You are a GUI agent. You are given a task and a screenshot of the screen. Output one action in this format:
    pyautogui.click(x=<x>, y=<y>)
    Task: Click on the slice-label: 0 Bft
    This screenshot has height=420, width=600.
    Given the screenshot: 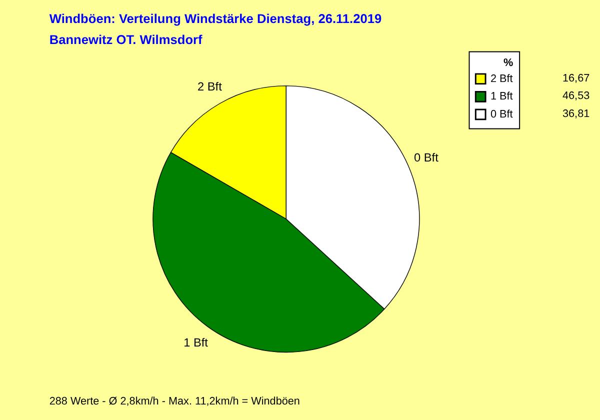 What is the action you would take?
    pyautogui.click(x=427, y=157)
    